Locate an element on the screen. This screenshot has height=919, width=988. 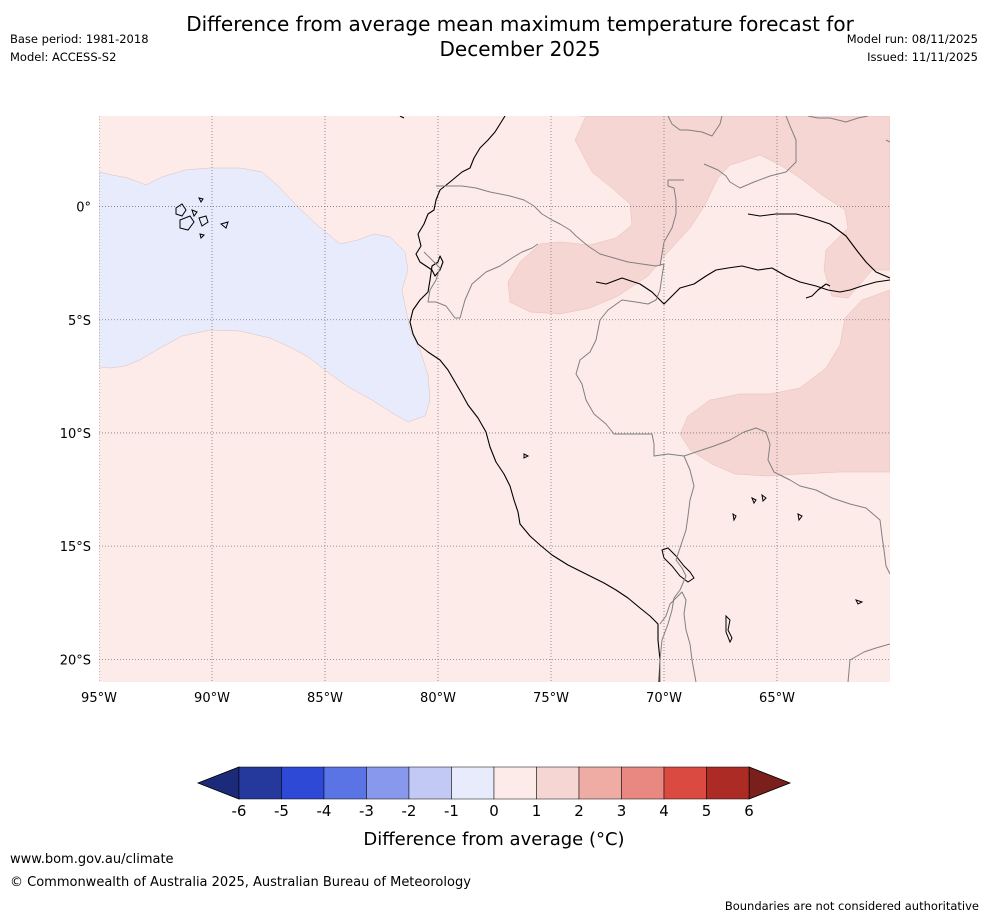
longitude-tick-label: 90°W is located at coordinates (212, 698).